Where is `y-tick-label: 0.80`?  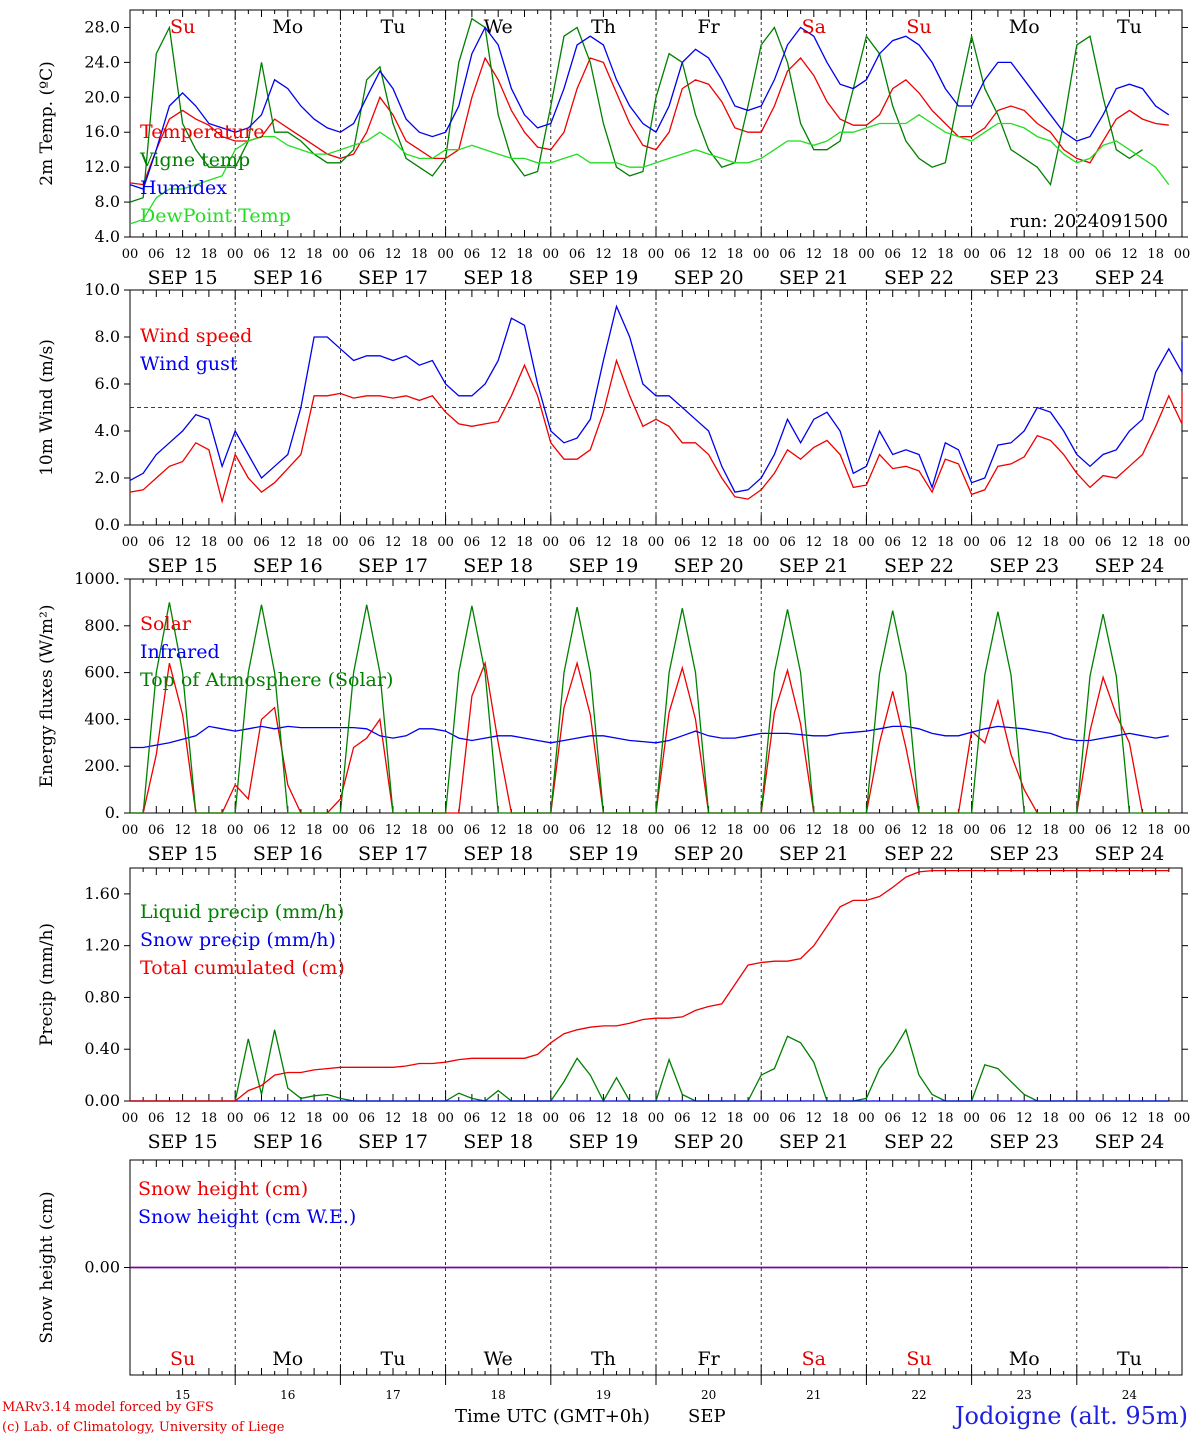 y-tick-label: 0.80 is located at coordinates (102, 996).